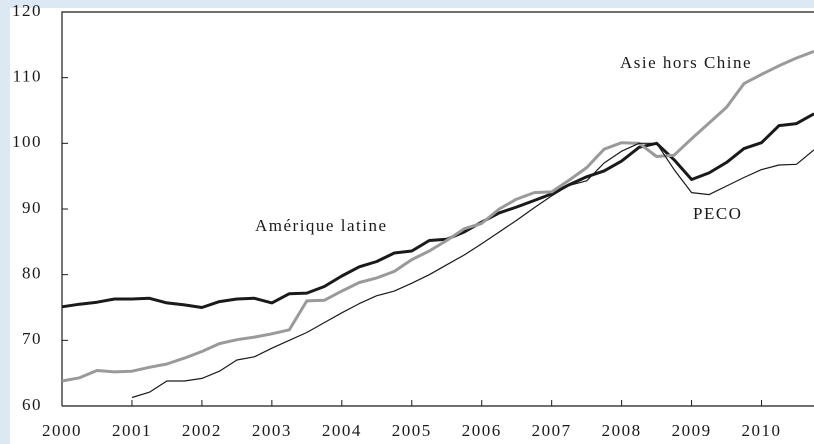  What do you see at coordinates (272, 430) in the screenshot?
I see `x-tick-label: 2003` at bounding box center [272, 430].